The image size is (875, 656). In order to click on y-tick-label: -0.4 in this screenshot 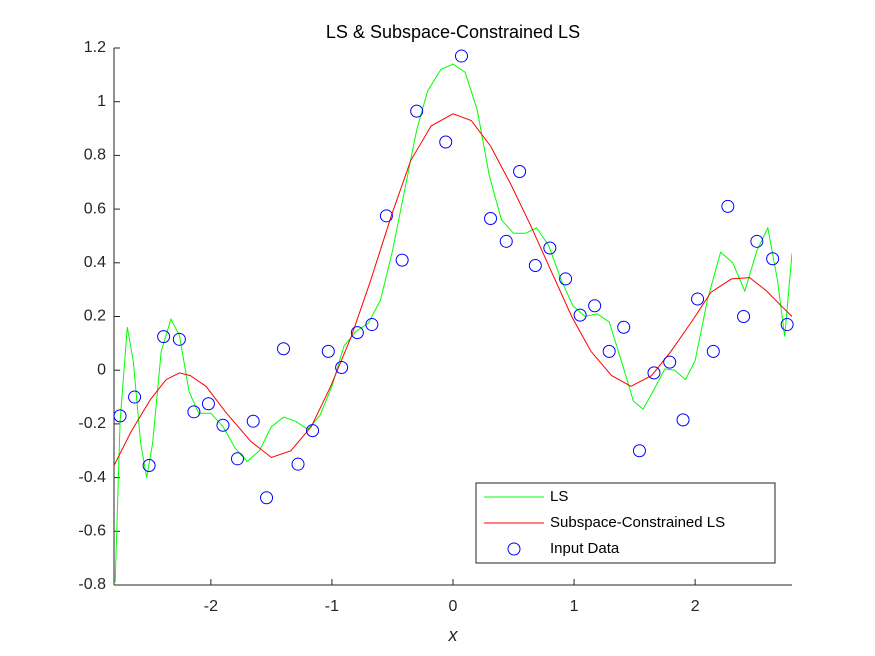, I will do `click(92, 477)`.